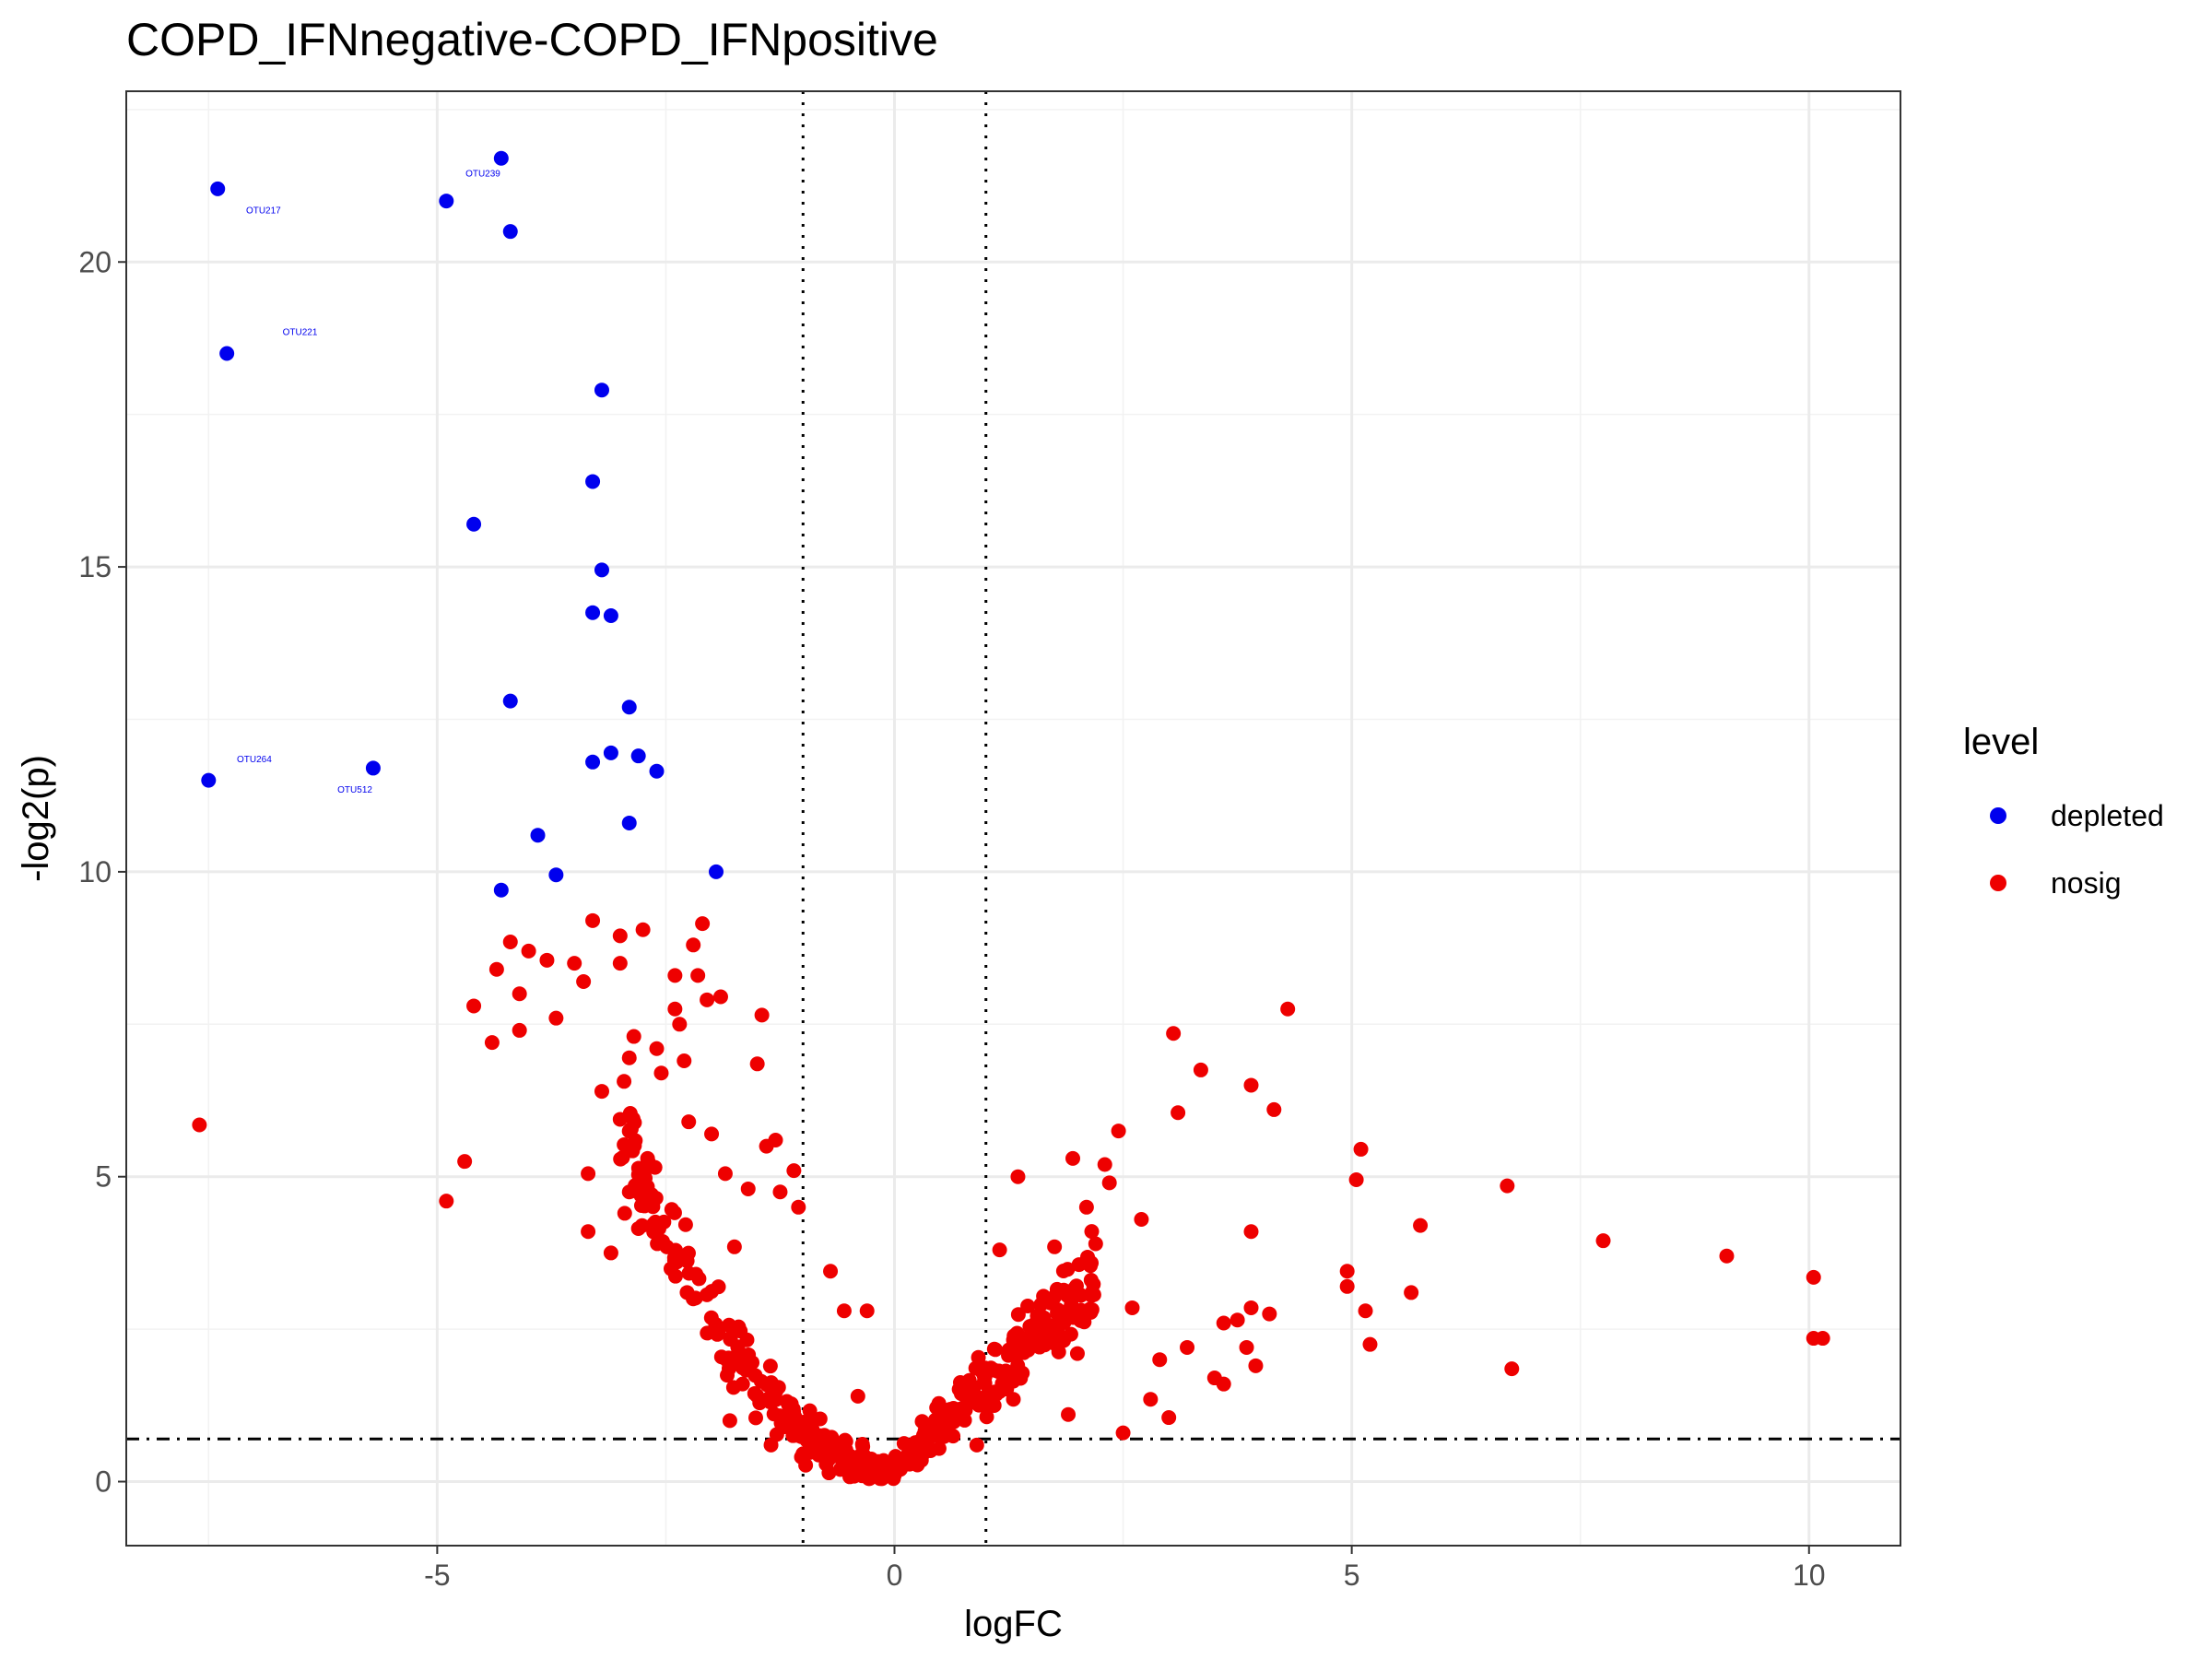 This screenshot has height=1659, width=2212. I want to click on legend-title: level, so click(2001, 742).